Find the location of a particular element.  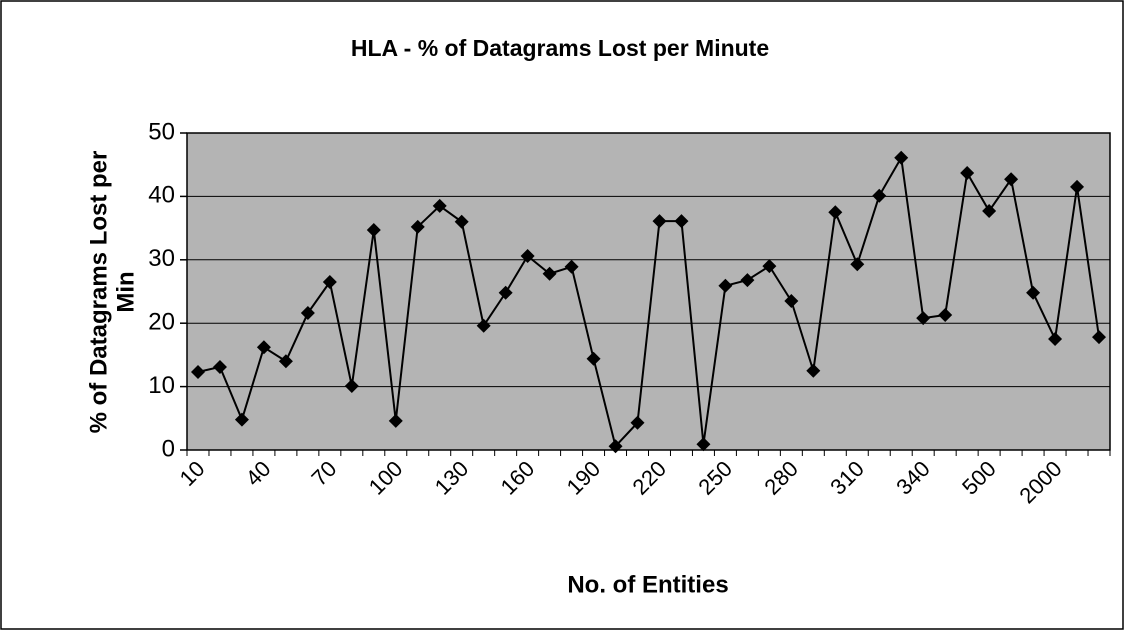

chart-title: HLA - % of Datagrams Lost per Minute is located at coordinates (560, 48).